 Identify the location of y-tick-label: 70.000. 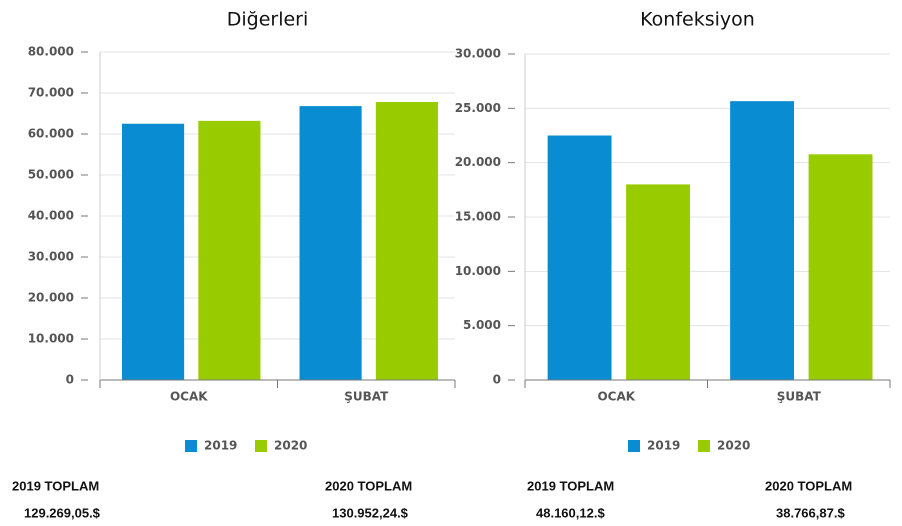
(51, 93).